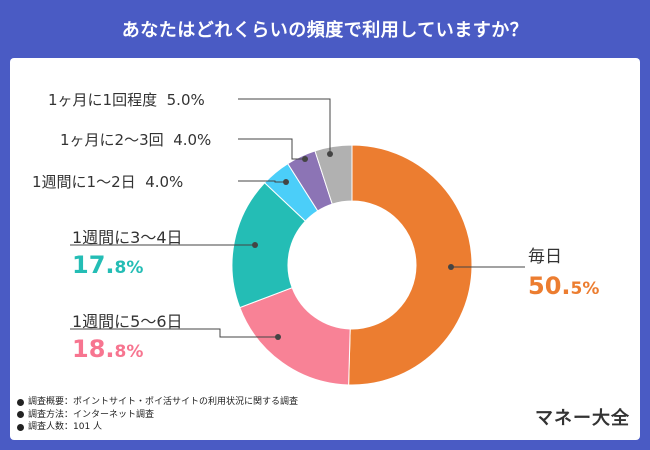 The image size is (650, 450). I want to click on leader-w12, so click(262, 181).